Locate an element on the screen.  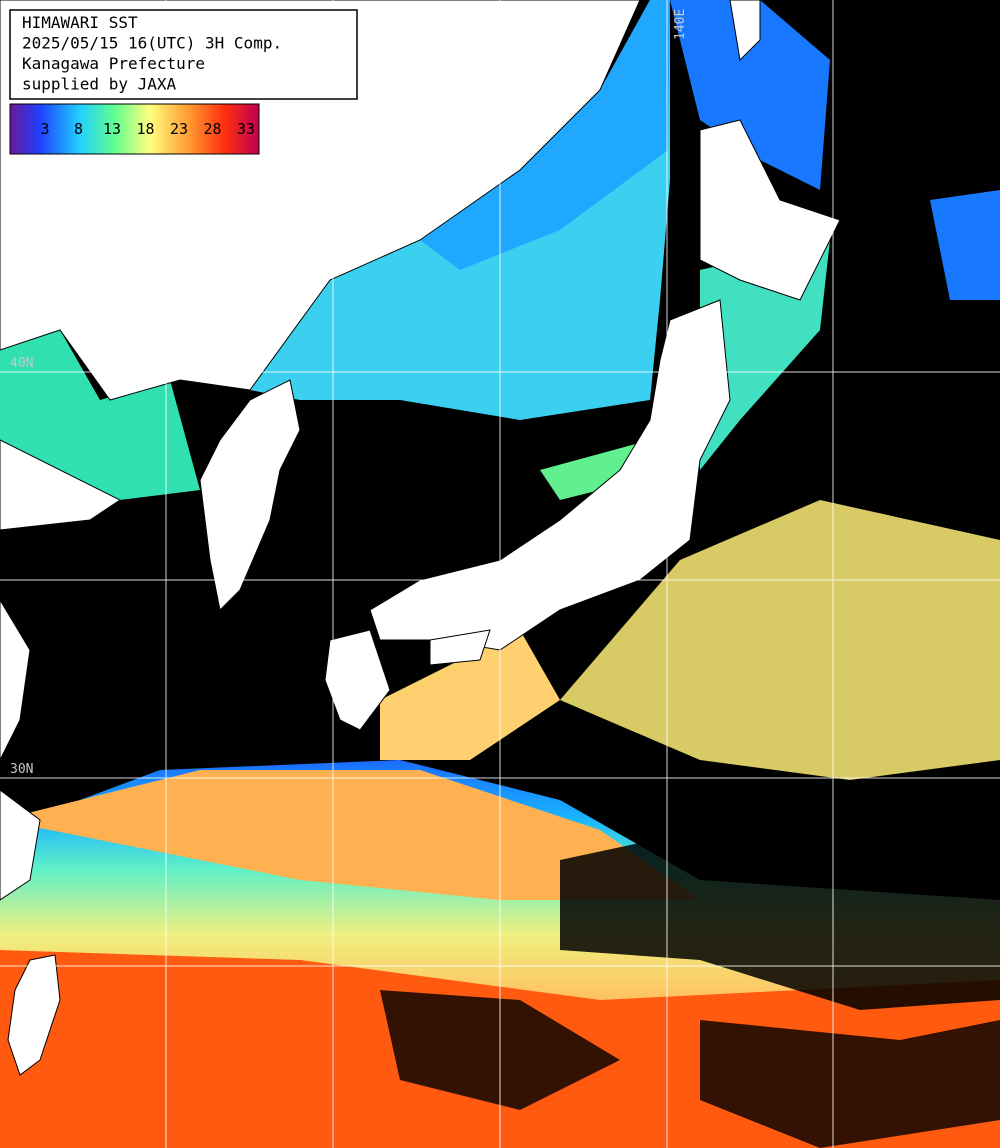
colorbar-label: 33 is located at coordinates (246, 129).